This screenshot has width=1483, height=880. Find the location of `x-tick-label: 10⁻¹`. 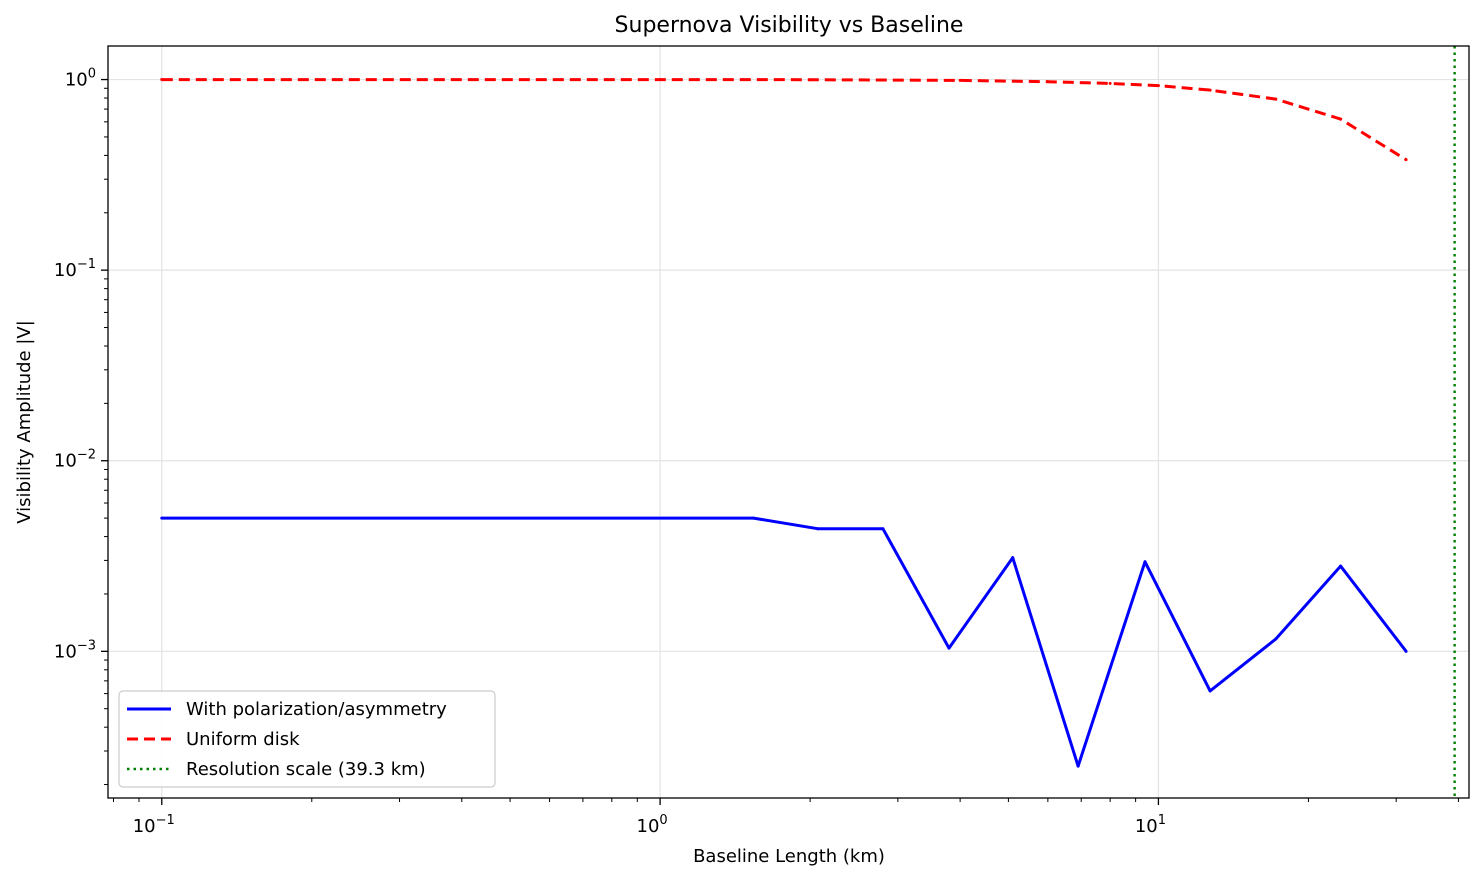

x-tick-label: 10⁻¹ is located at coordinates (154, 825).